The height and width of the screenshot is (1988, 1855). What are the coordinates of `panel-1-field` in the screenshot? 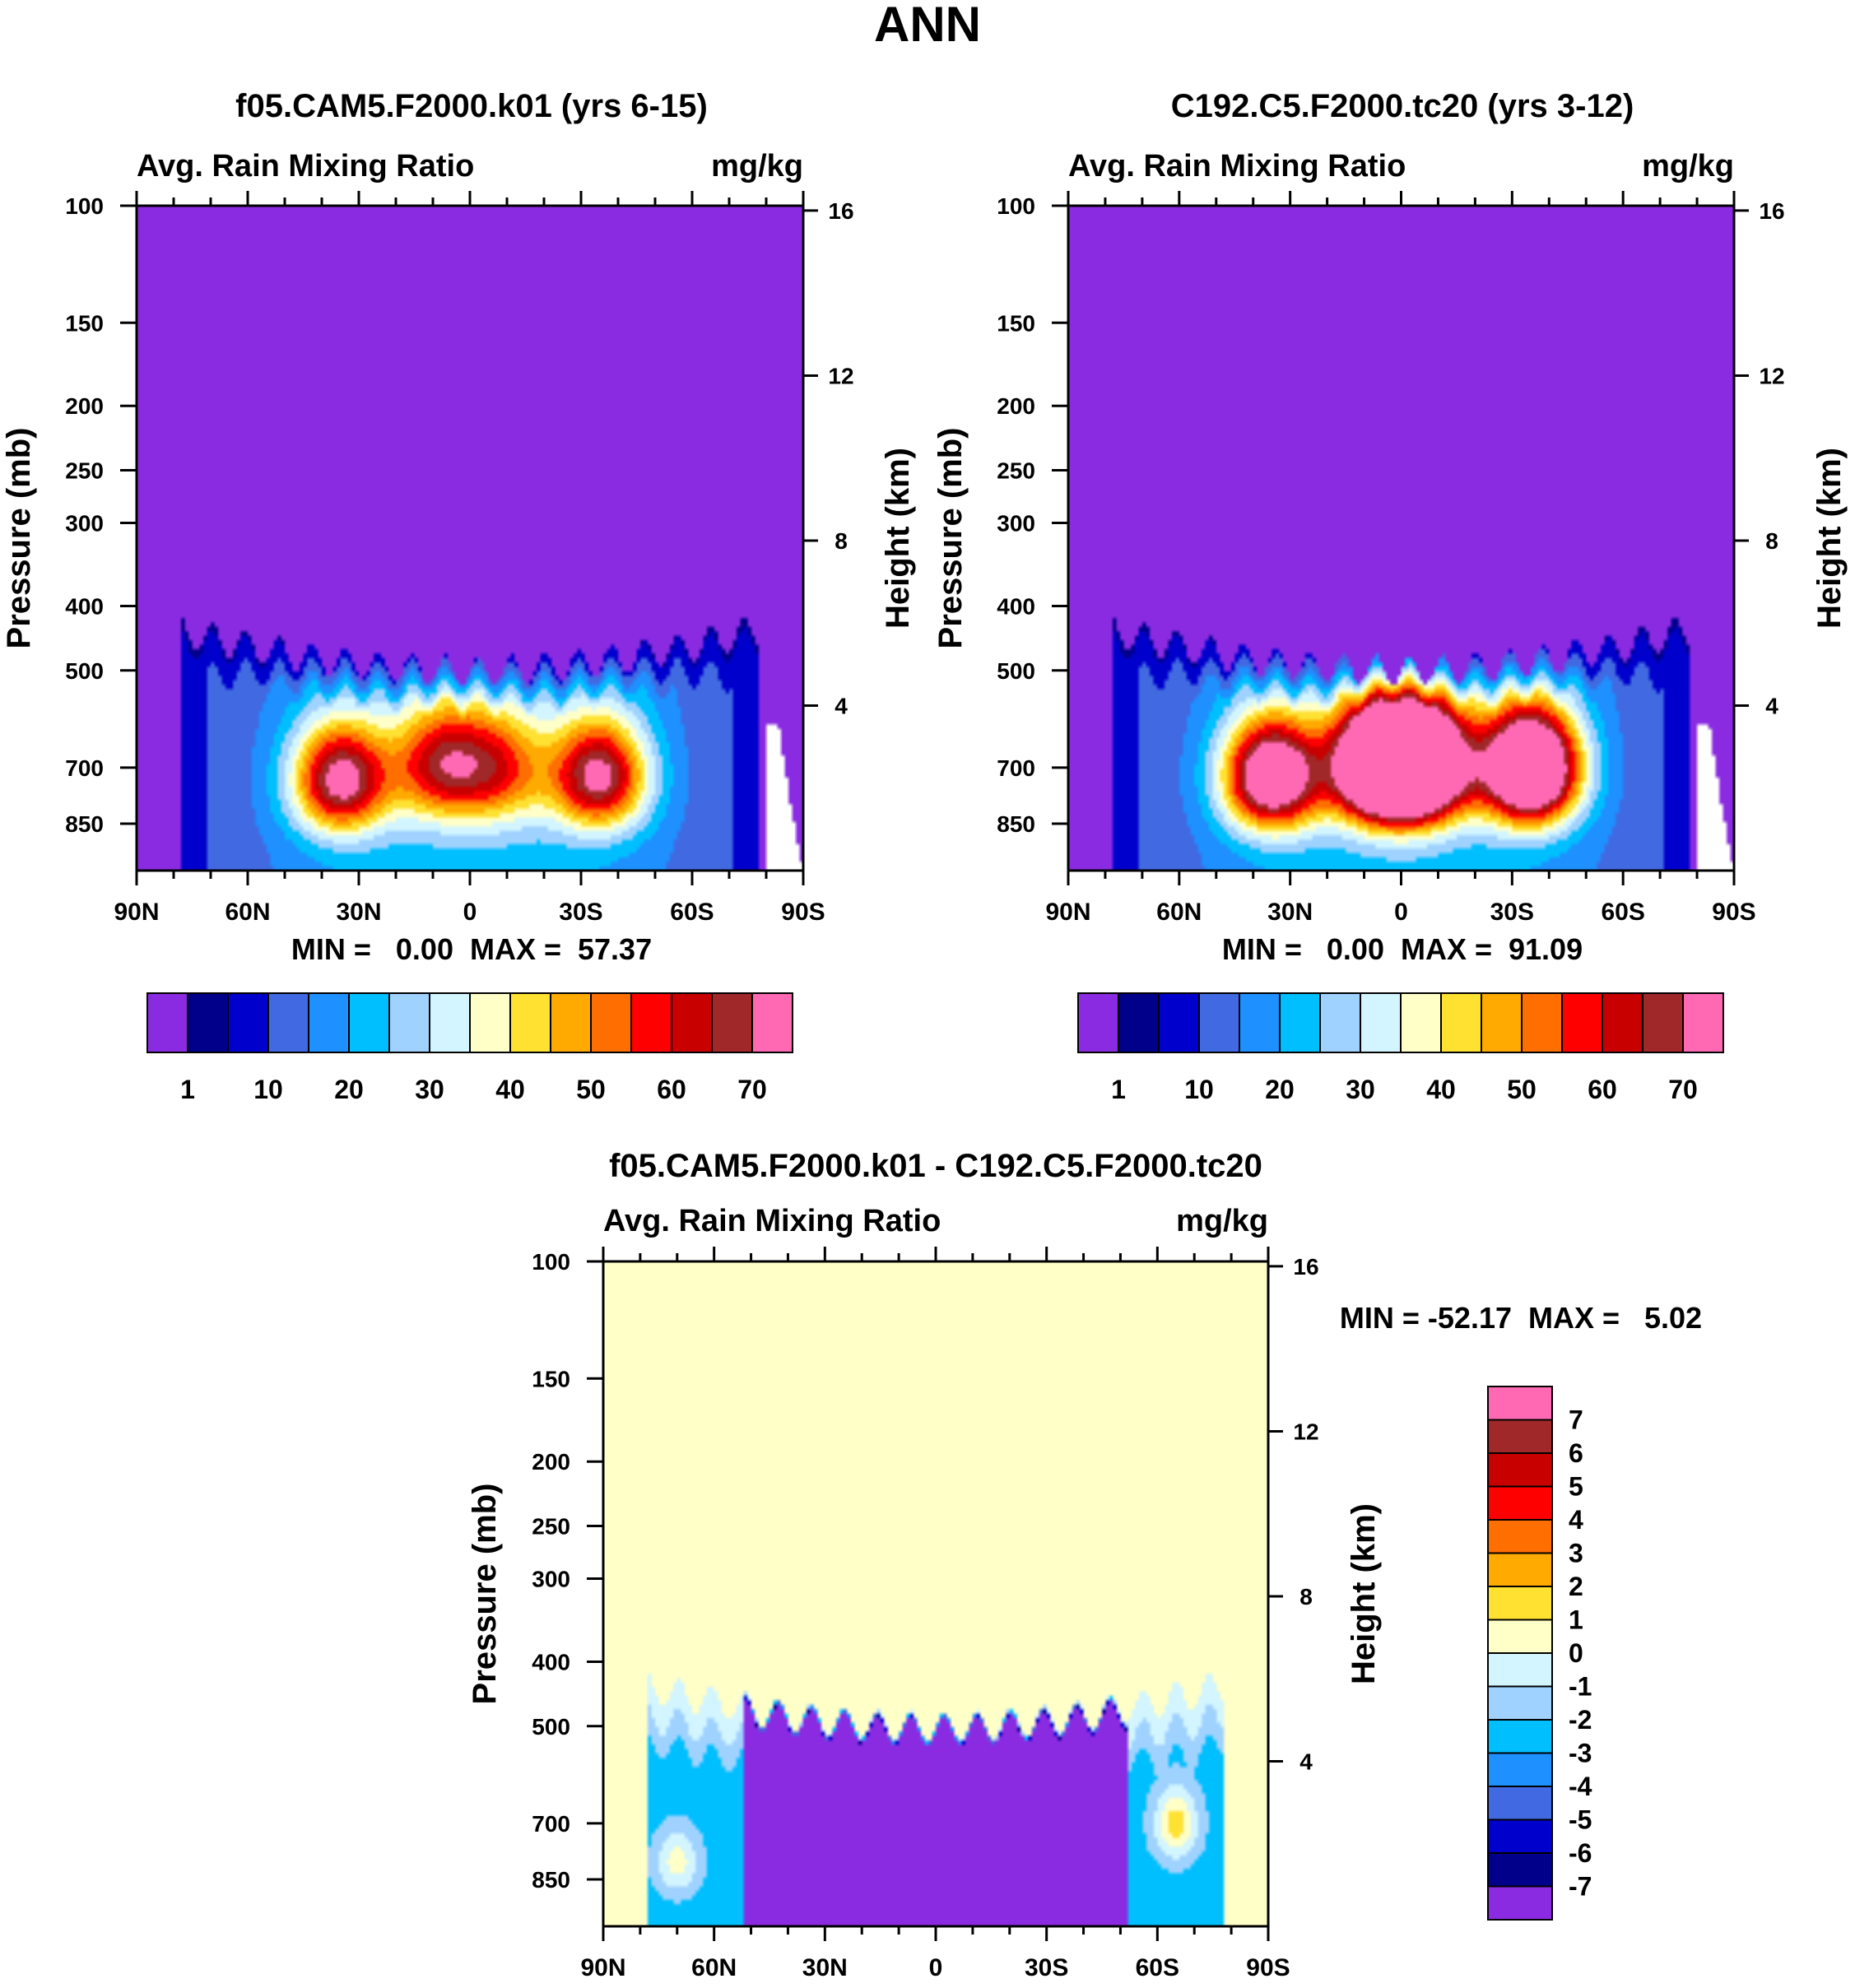 It's located at (470, 538).